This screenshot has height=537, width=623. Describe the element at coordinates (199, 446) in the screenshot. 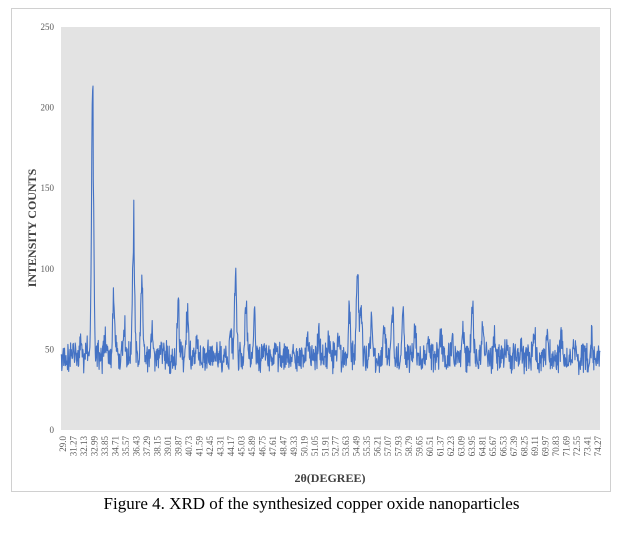

I see `x-tick-label: 41.59` at that location.